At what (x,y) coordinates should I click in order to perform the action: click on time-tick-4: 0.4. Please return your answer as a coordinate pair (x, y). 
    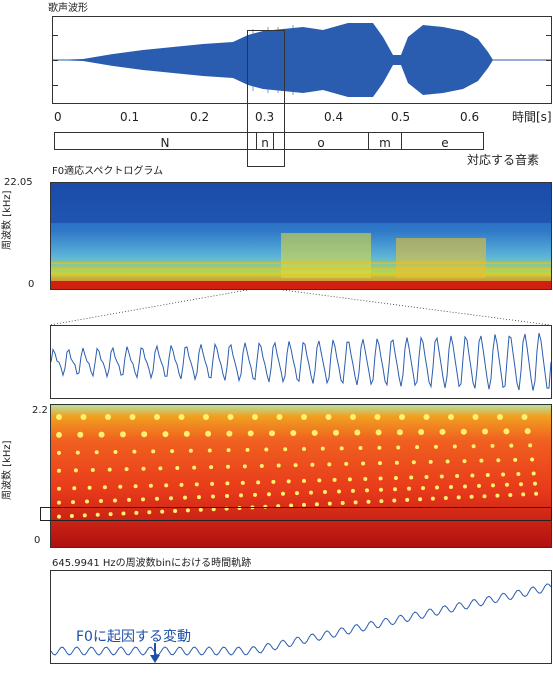
    Looking at the image, I should click on (334, 117).